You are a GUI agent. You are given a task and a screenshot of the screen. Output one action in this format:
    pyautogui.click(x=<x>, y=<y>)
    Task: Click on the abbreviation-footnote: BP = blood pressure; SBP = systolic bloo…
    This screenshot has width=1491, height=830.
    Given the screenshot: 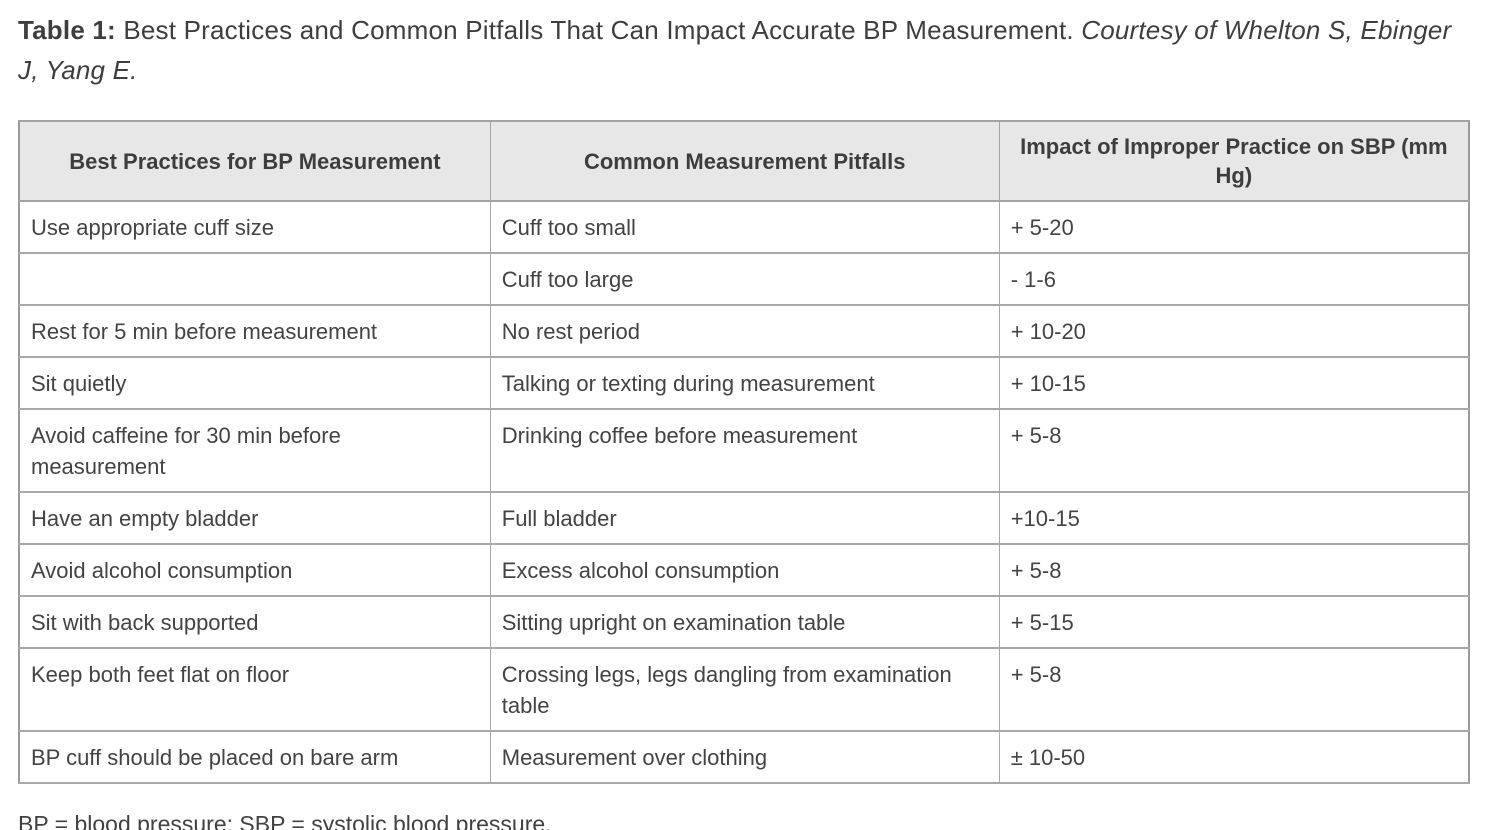 What is the action you would take?
    pyautogui.click(x=285, y=820)
    